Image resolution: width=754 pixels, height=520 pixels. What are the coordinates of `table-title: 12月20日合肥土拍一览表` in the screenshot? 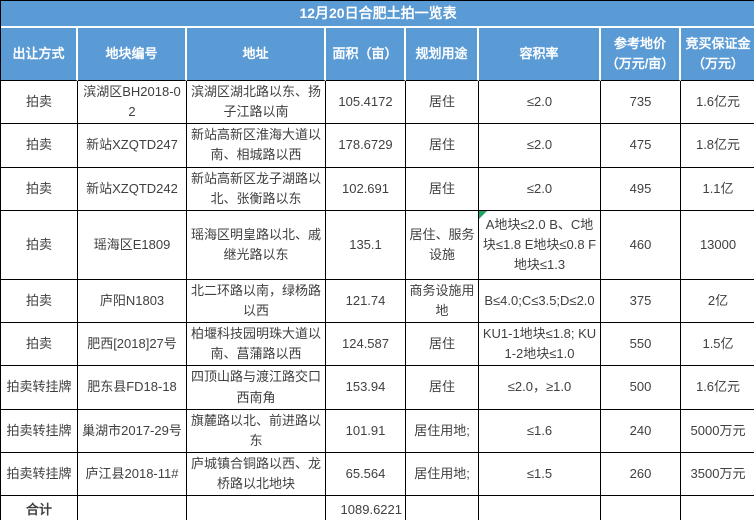 It's located at (377, 14).